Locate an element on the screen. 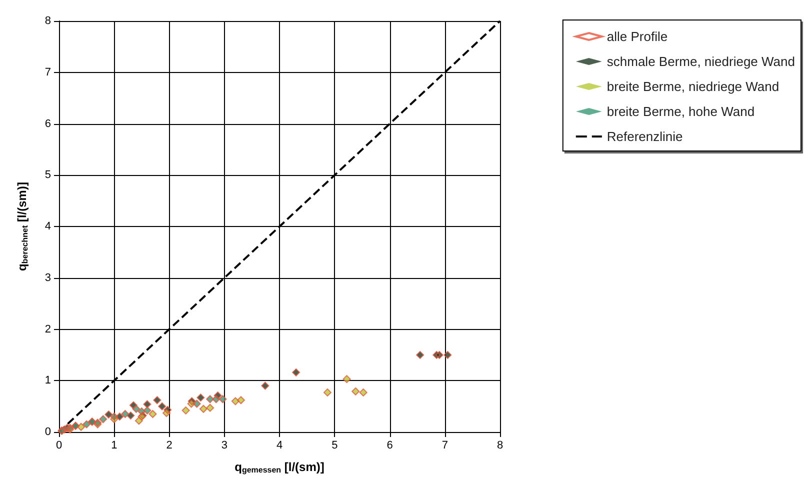 The width and height of the screenshot is (811, 497). x-tick-label: 4 is located at coordinates (279, 446).